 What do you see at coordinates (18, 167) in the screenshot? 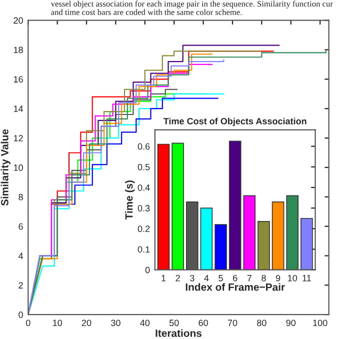
I see `y-tick-label: 10` at bounding box center [18, 167].